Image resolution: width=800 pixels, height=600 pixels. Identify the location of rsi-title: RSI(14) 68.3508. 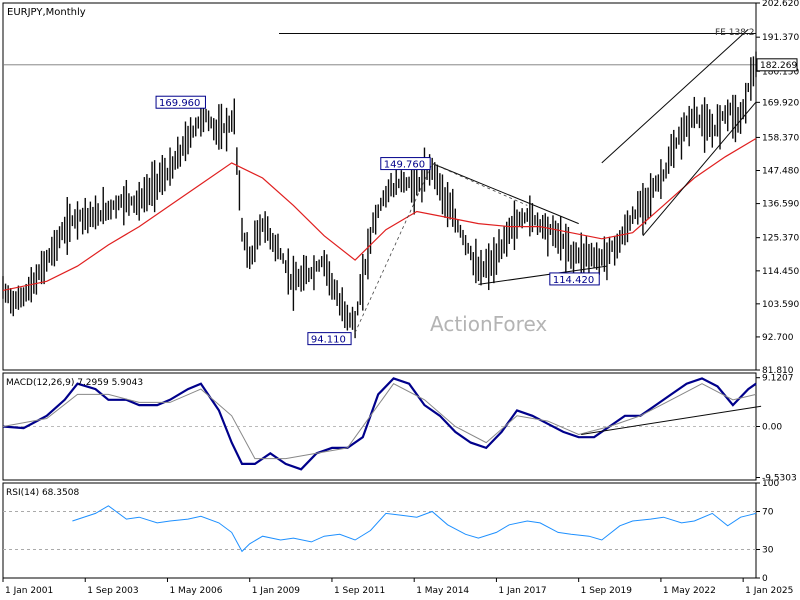
(42, 493).